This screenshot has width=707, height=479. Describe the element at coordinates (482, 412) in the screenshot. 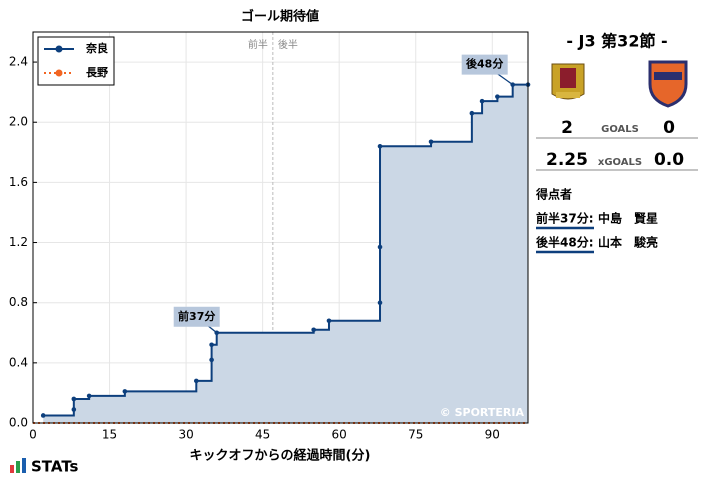

I see `watermark: © SPORTERIA` at that location.